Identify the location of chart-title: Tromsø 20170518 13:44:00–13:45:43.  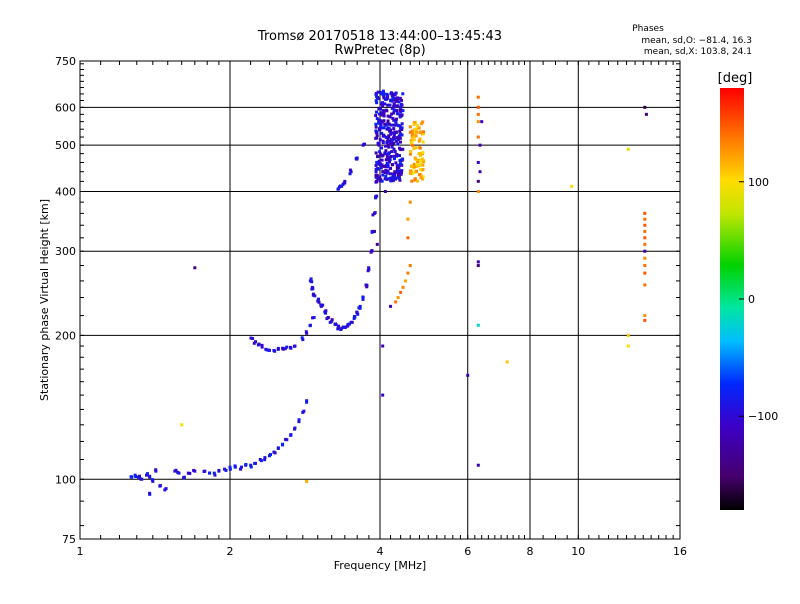
(379, 36).